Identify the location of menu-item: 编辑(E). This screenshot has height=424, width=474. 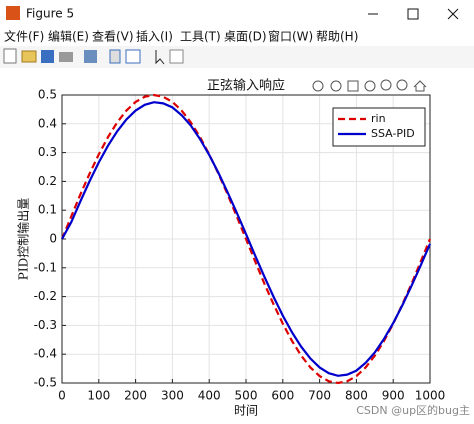
(68, 36).